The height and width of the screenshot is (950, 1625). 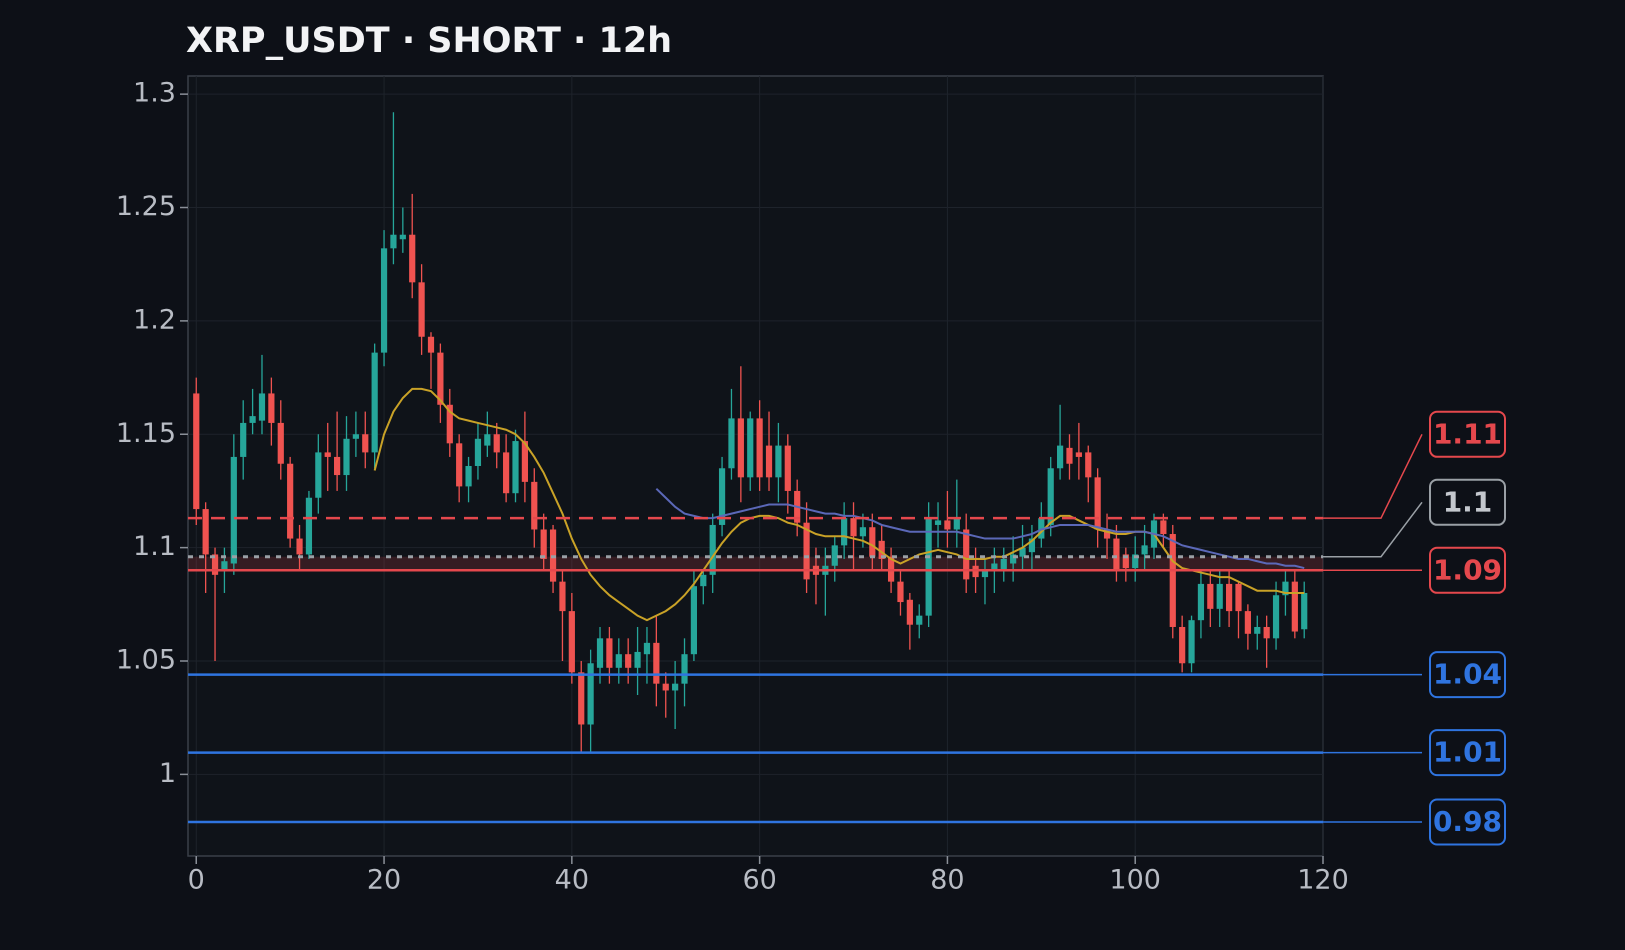 I want to click on y-tick-label: 1.1, so click(x=154, y=546).